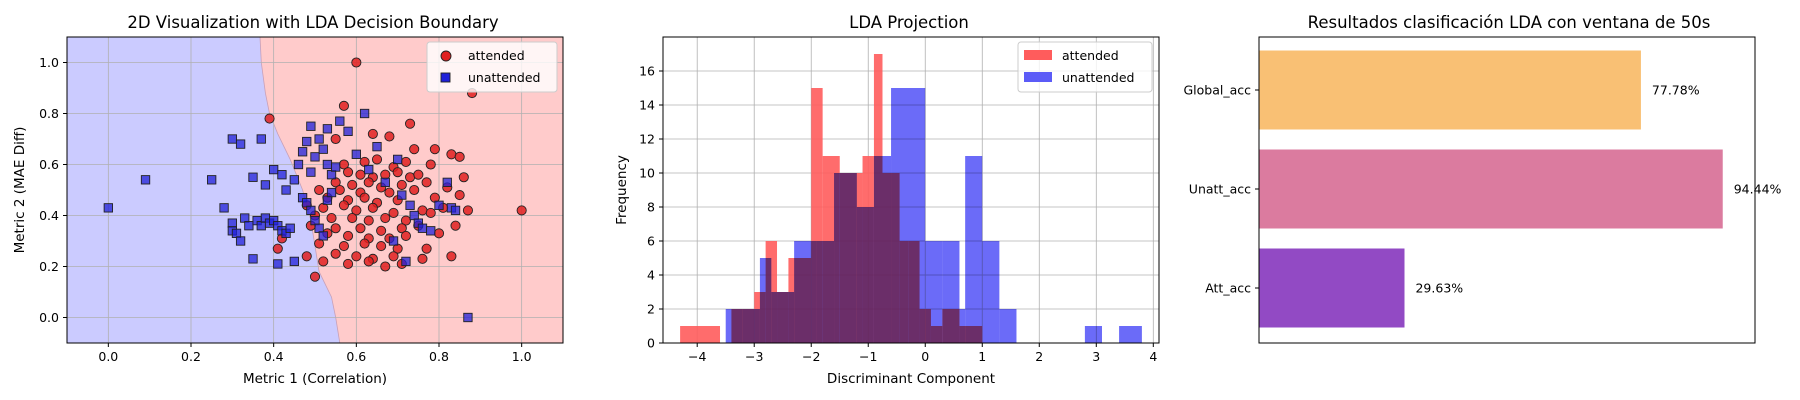 The width and height of the screenshot is (1800, 400). I want to click on y-tick-label: 0.0, so click(49, 317).